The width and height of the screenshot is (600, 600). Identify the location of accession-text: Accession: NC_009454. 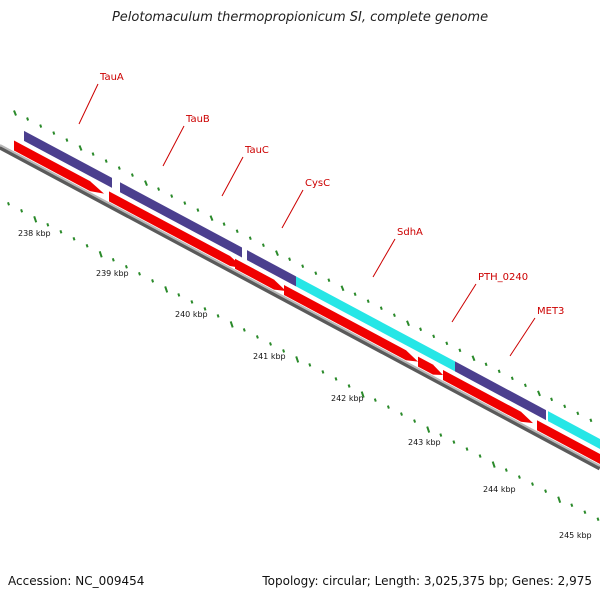
(76, 581).